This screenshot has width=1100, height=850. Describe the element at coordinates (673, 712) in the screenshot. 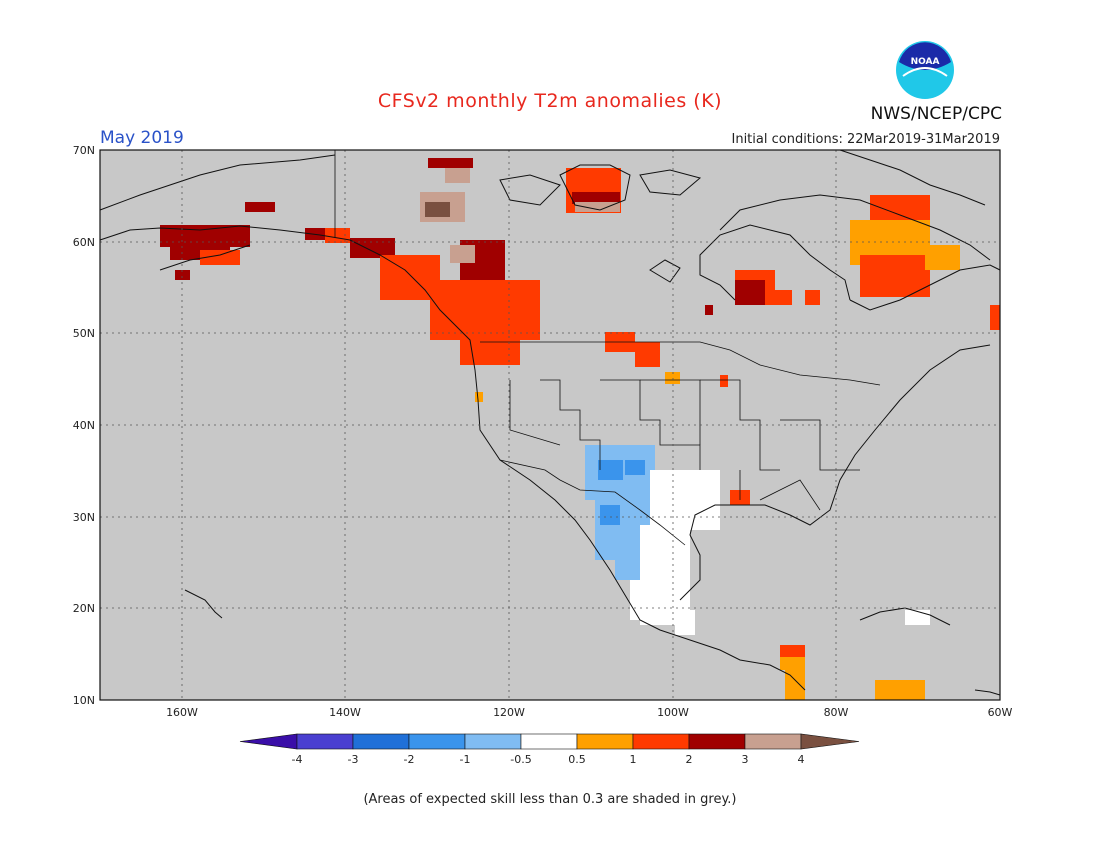

I see `lon-label: 100W` at that location.